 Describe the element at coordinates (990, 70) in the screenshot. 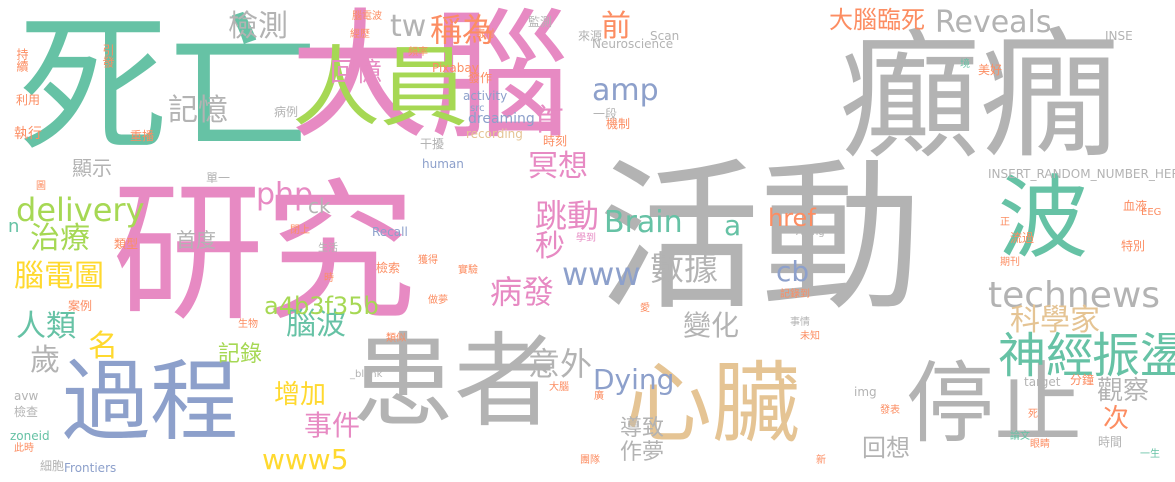

I see `word: 美好` at that location.